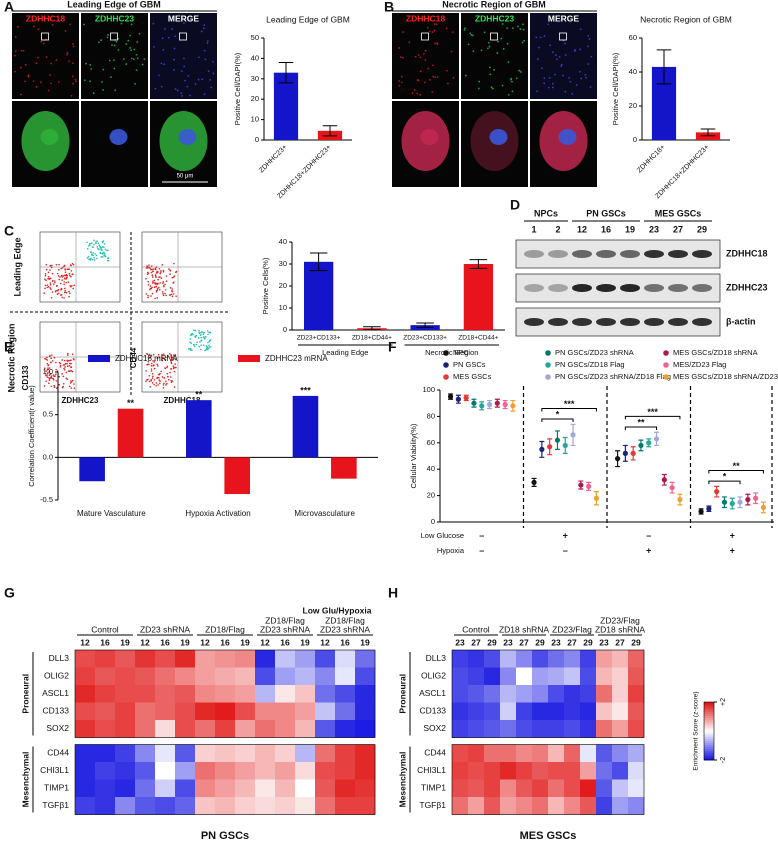 The height and width of the screenshot is (848, 778). I want to click on y-tick-label: 0, so click(285, 329).